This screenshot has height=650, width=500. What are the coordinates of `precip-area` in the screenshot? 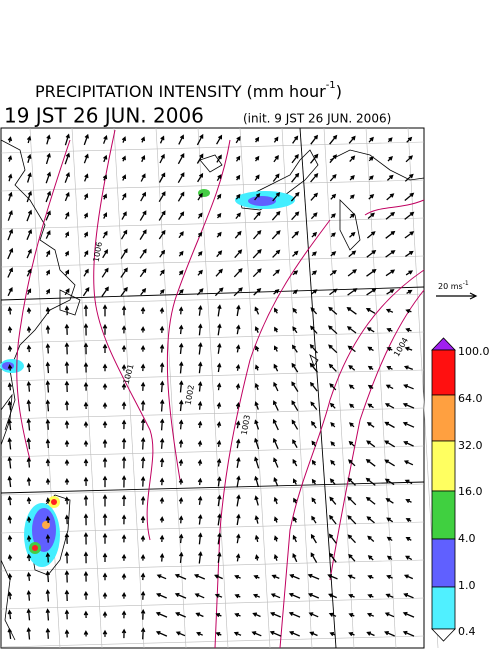 It's located at (8, 366).